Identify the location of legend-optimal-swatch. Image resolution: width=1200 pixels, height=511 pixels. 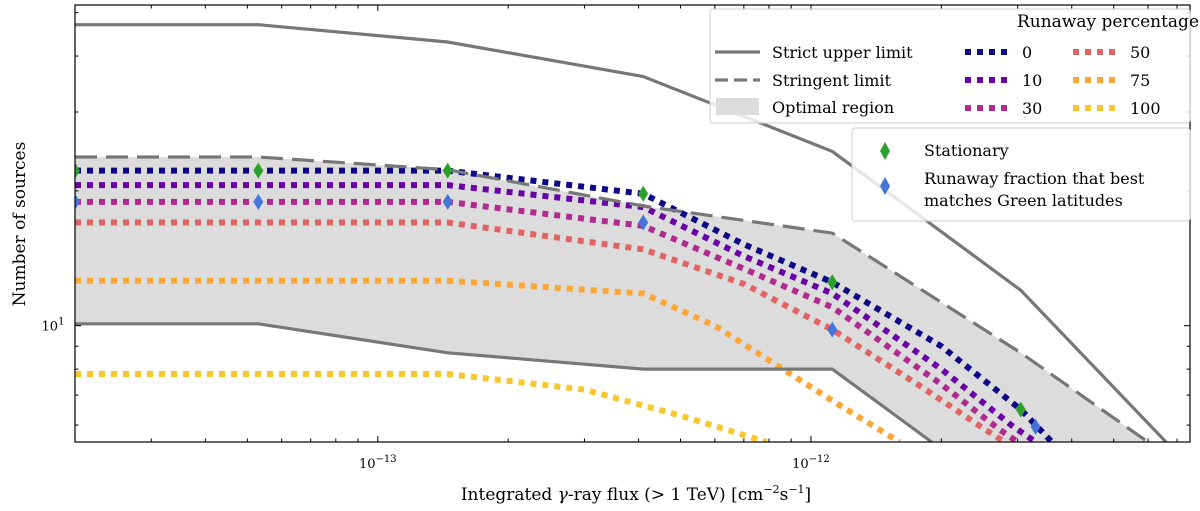
(737, 106).